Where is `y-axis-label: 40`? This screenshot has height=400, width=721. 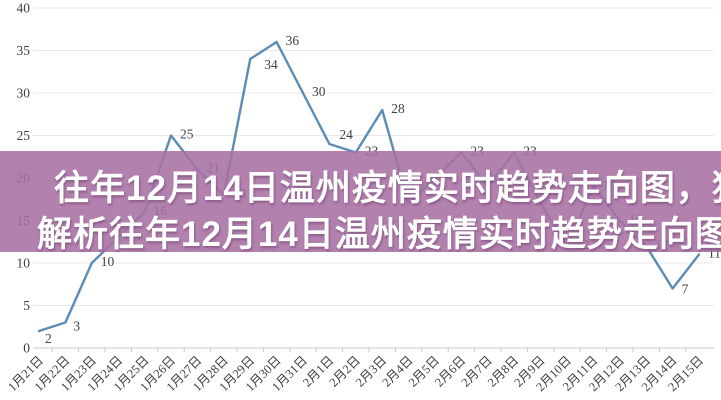 y-axis-label: 40 is located at coordinates (24, 8).